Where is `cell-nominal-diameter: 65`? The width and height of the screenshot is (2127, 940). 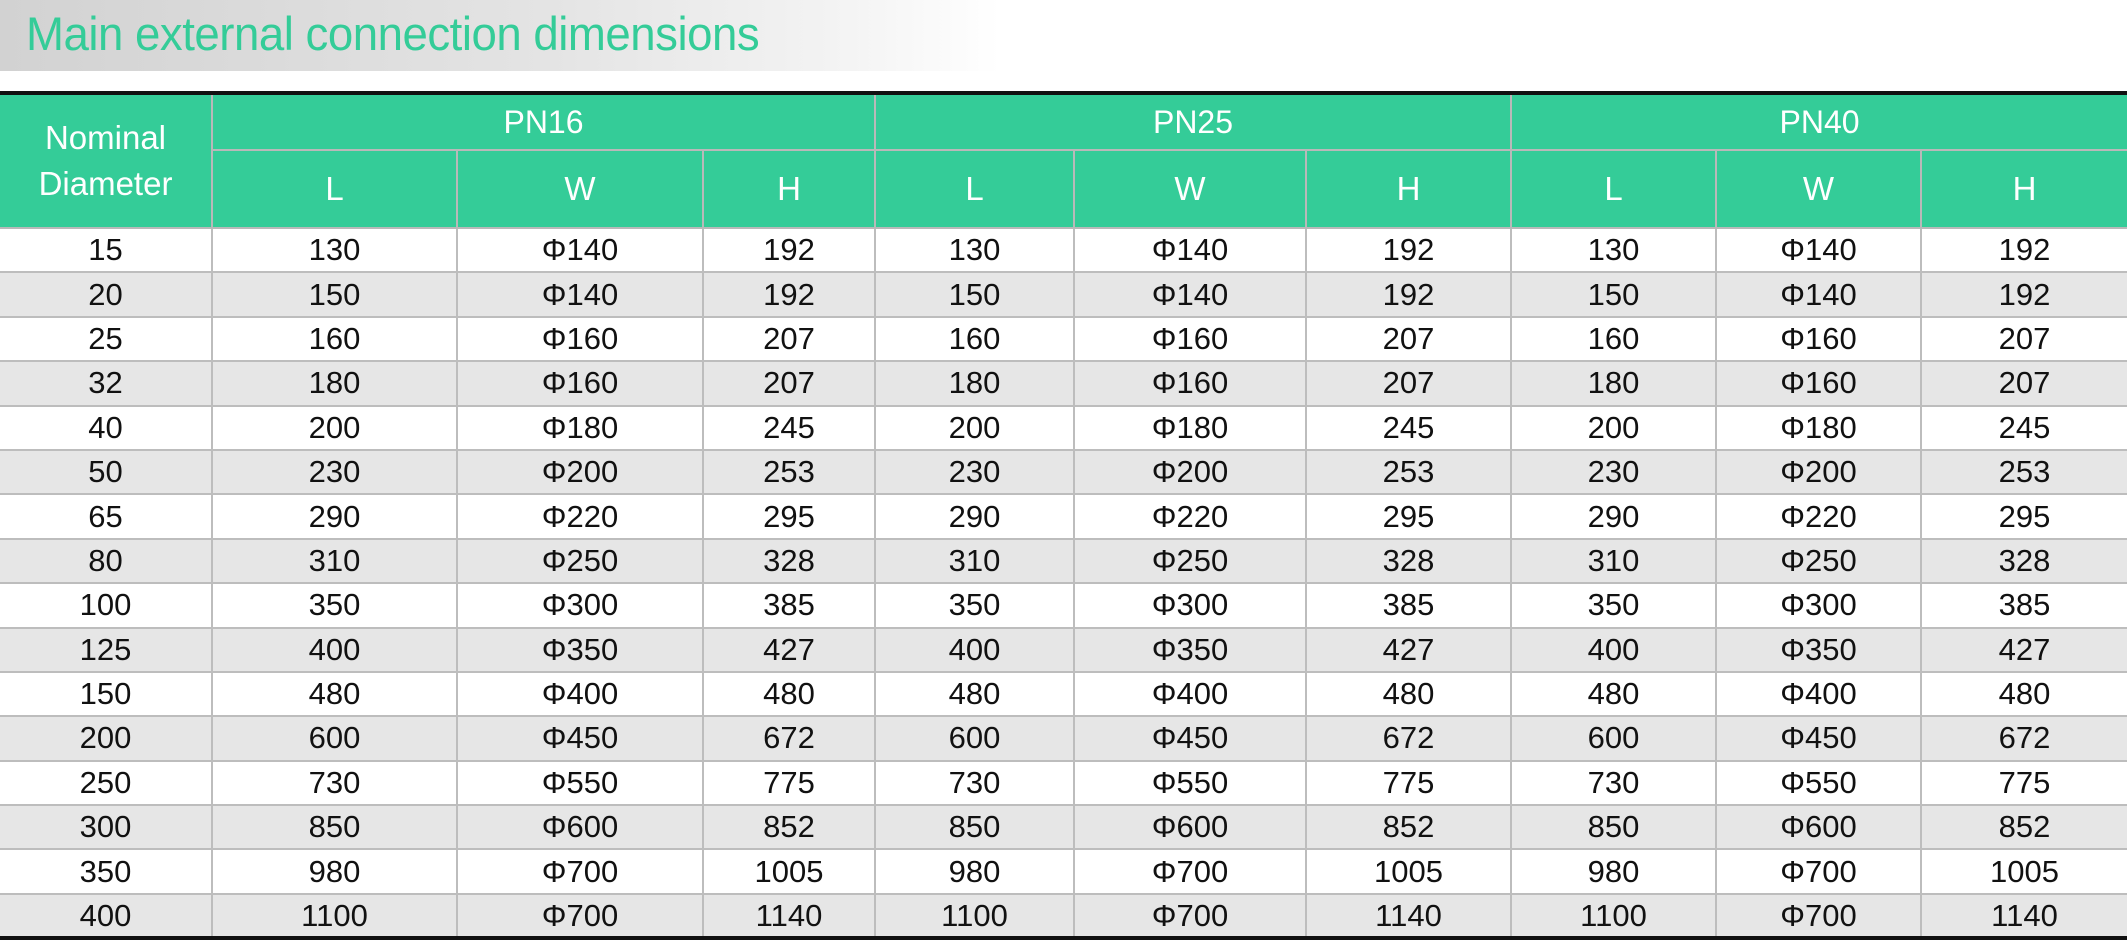 cell-nominal-diameter: 65 is located at coordinates (106, 516).